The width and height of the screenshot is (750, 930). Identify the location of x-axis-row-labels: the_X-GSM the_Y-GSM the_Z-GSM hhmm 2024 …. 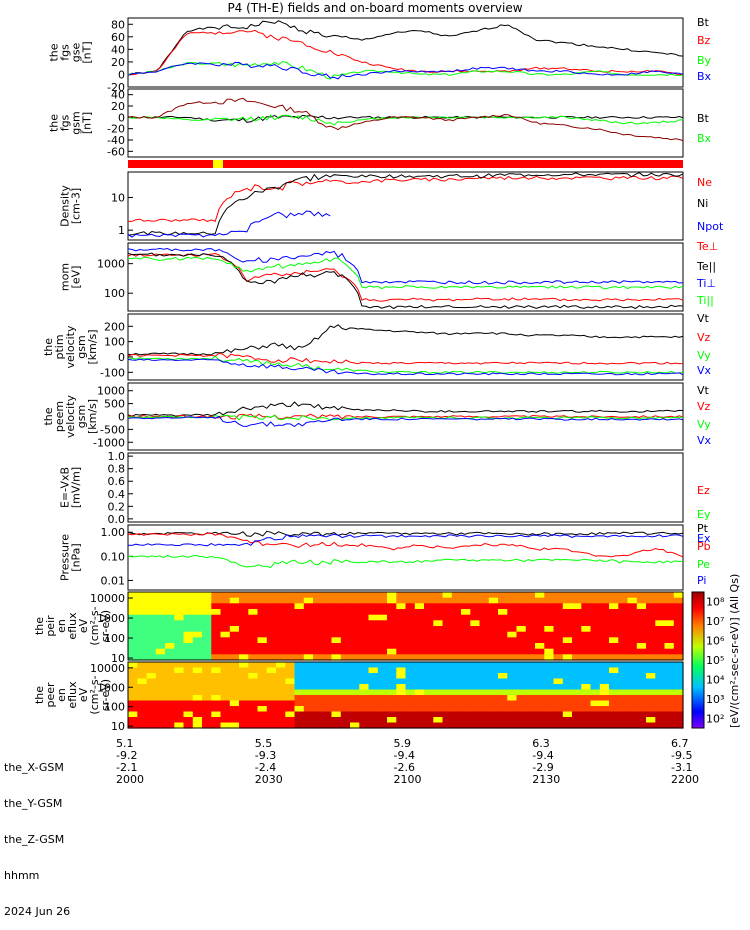
(37, 834).